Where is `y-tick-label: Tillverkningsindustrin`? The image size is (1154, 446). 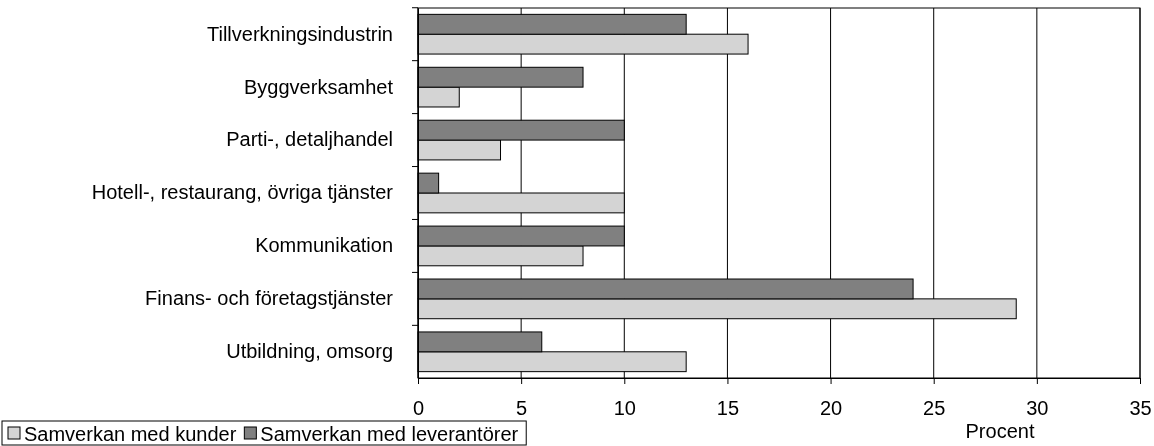
y-tick-label: Tillverkningsindustrin is located at coordinates (300, 33).